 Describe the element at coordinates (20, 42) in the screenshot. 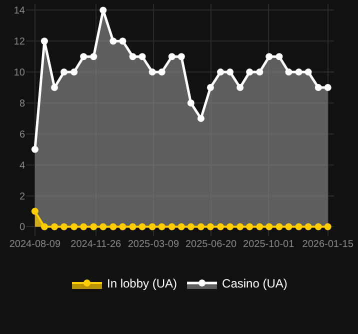

I see `y-tick-label: 12` at that location.